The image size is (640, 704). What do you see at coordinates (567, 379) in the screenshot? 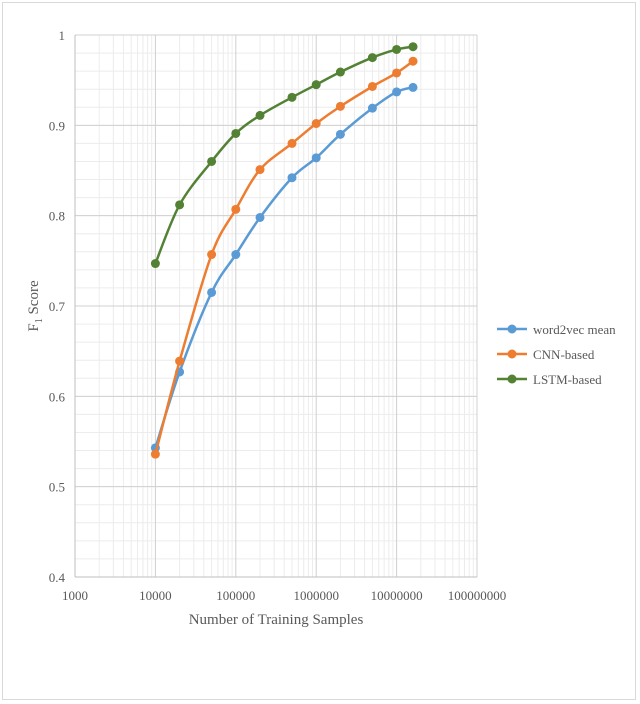
I see `legend-label: LSTM-based` at bounding box center [567, 379].